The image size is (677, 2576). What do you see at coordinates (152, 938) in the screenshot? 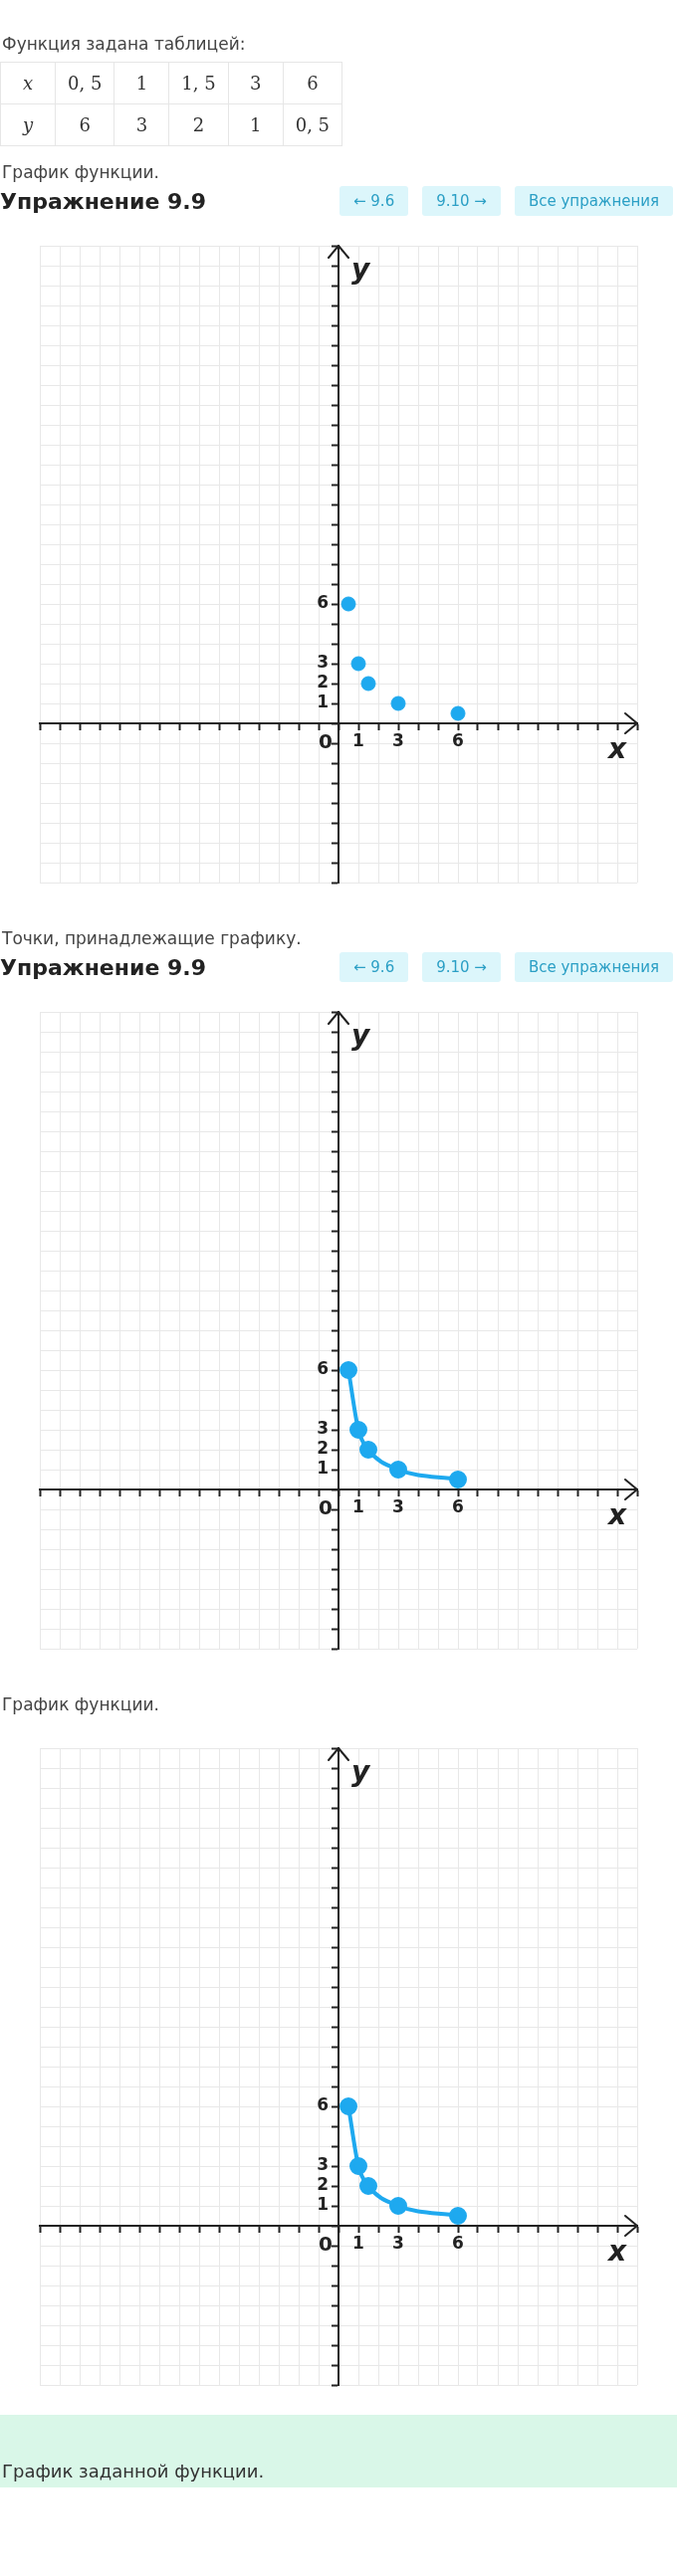
I see `text: Точки, принадлежащие графику.` at bounding box center [152, 938].